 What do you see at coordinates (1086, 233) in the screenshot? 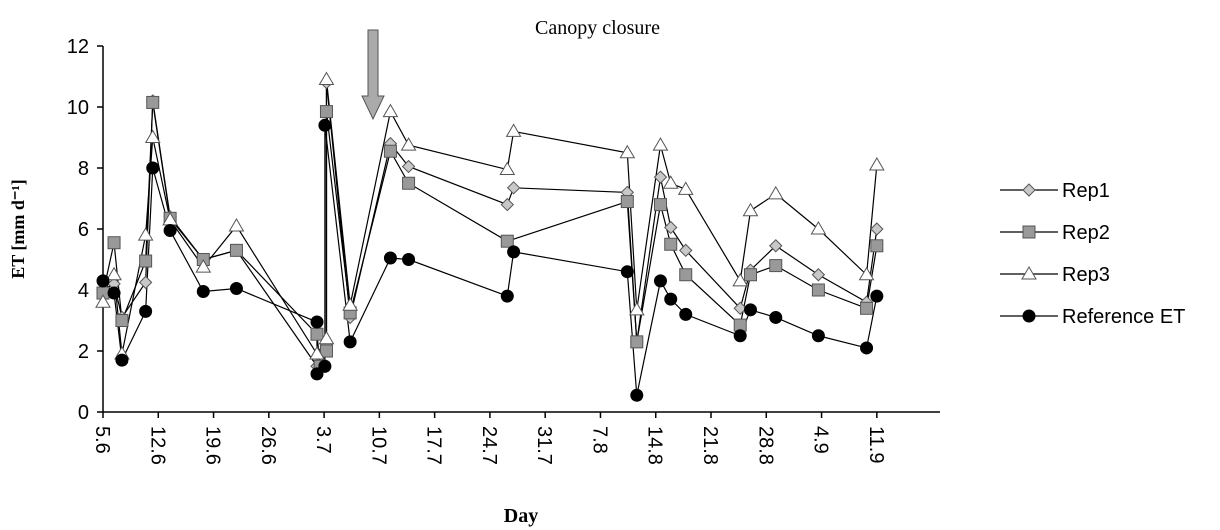
I see `legend-label: Rep2` at bounding box center [1086, 233].